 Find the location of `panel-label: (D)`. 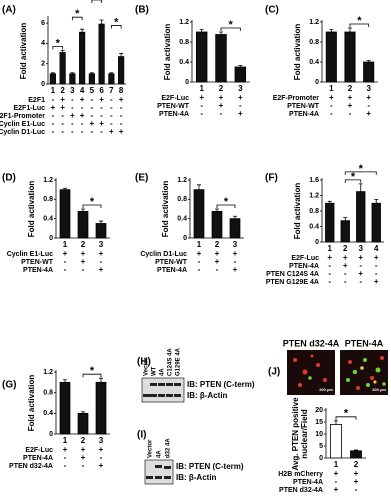

panel-label: (D) is located at coordinates (9, 178).